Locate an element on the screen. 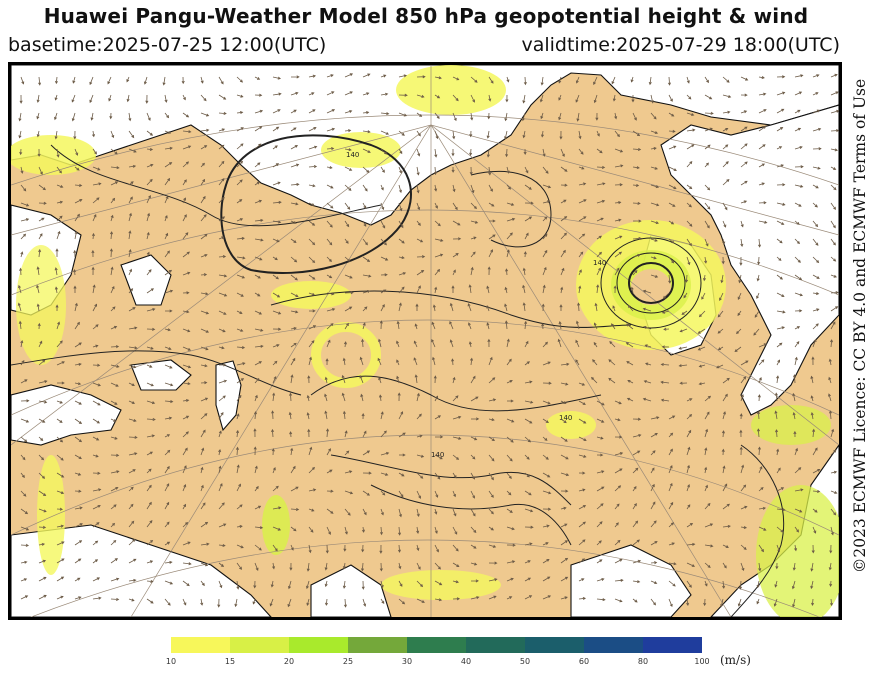 This screenshot has width=870, height=680. colorbar-tick-label: 50 is located at coordinates (525, 661).